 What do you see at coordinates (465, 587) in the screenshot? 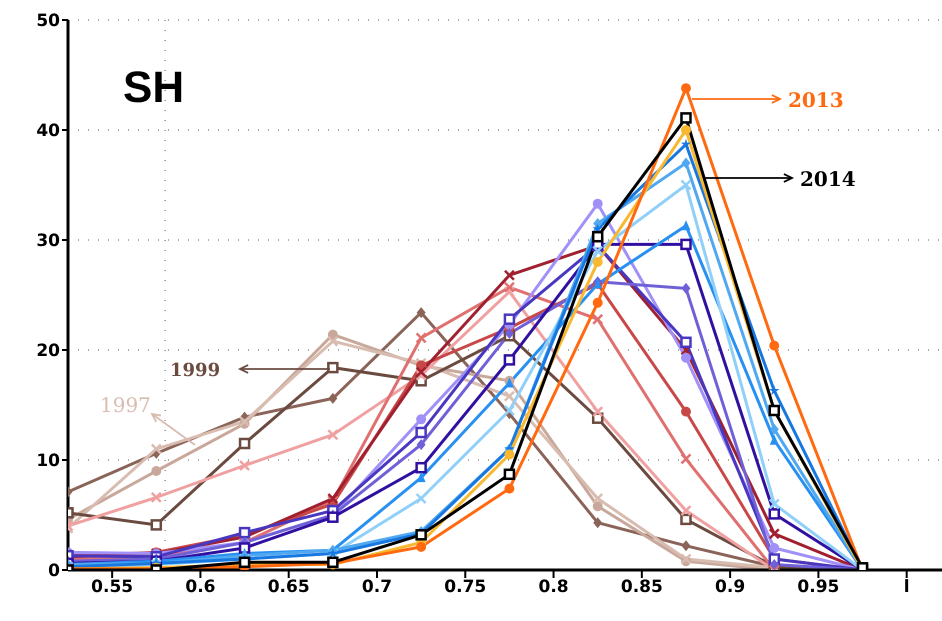
I see `x-tick-label: 0.75` at bounding box center [465, 587].